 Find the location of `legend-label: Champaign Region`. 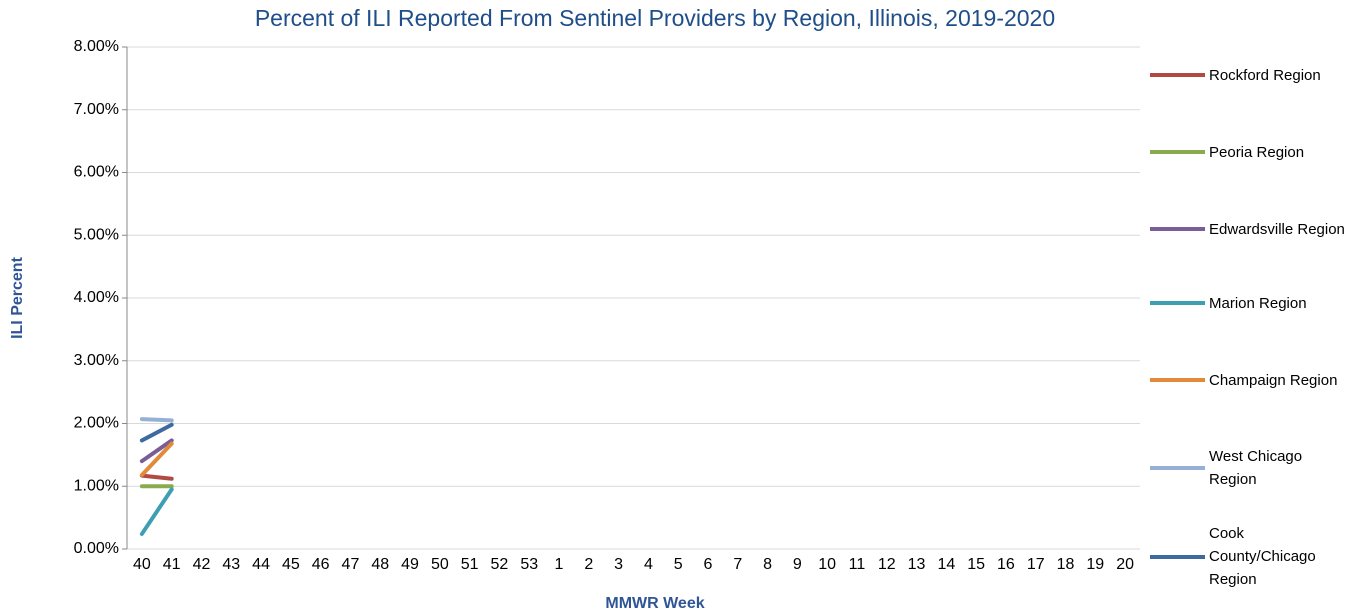

legend-label: Champaign Region is located at coordinates (1273, 380).